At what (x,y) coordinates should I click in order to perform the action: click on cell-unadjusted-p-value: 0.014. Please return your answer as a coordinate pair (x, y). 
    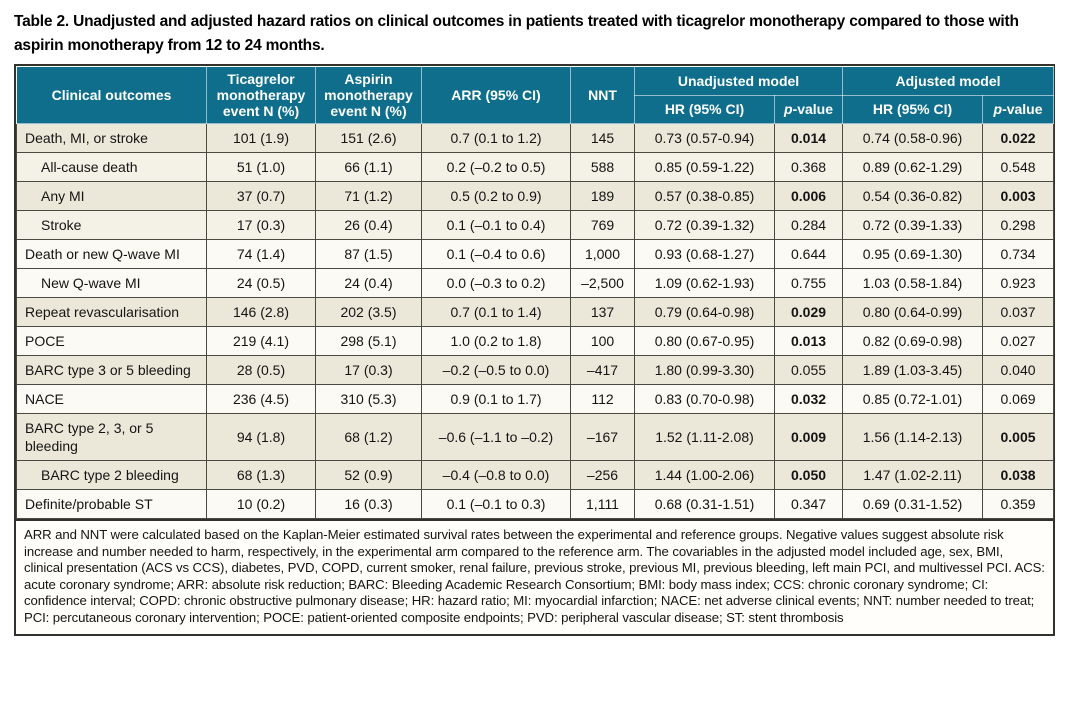
    Looking at the image, I should click on (808, 138).